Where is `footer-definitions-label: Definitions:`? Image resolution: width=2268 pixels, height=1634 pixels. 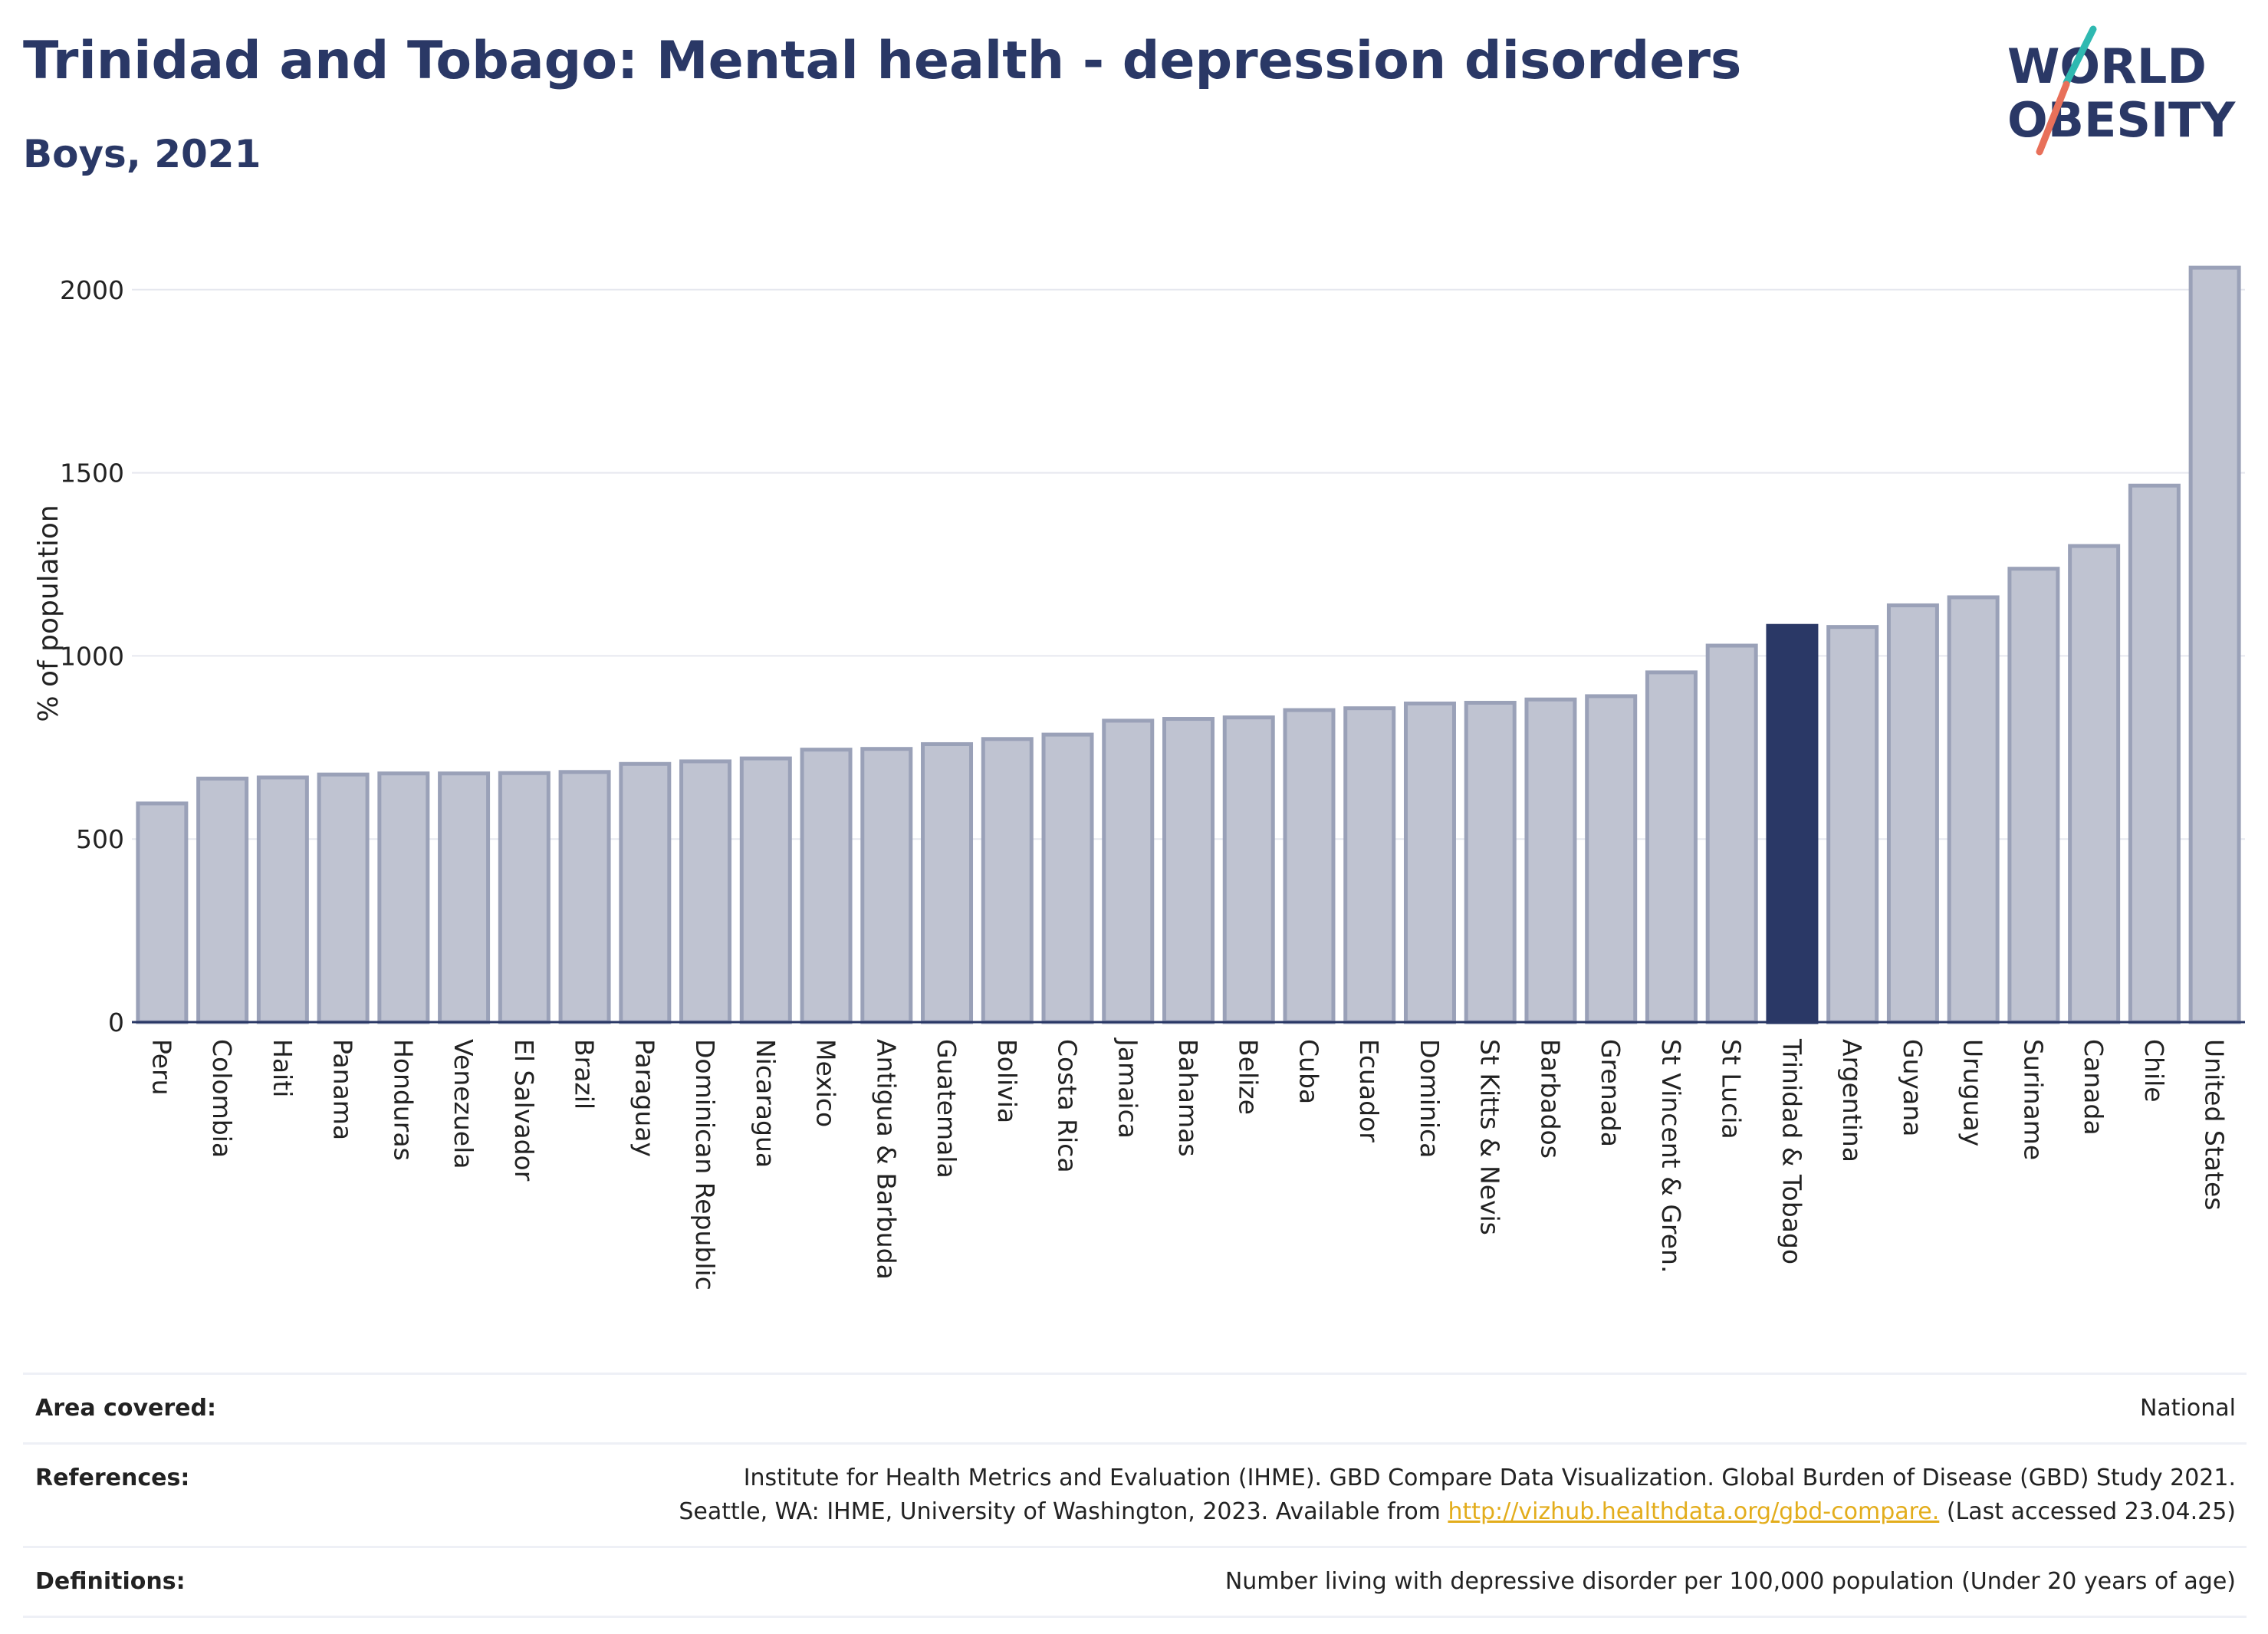
footer-definitions-label: Definitions: is located at coordinates (110, 1582).